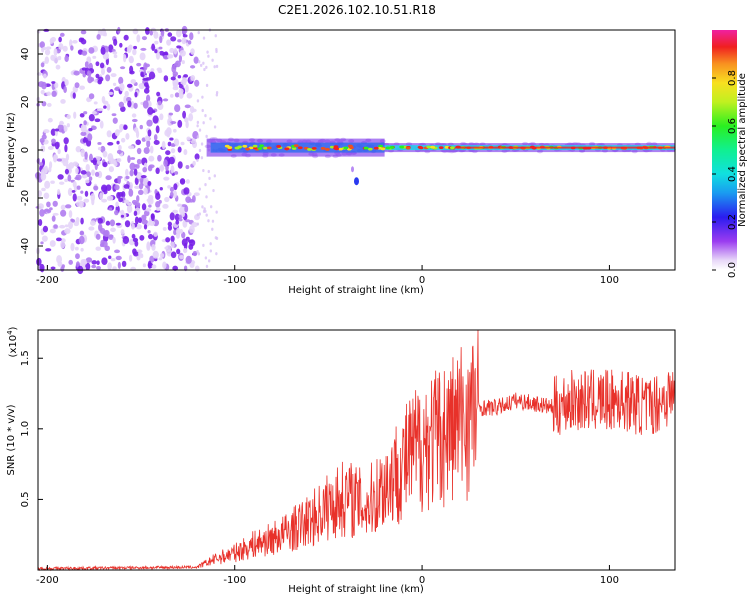  I want to click on x-tick-label: -200, so click(47, 580).